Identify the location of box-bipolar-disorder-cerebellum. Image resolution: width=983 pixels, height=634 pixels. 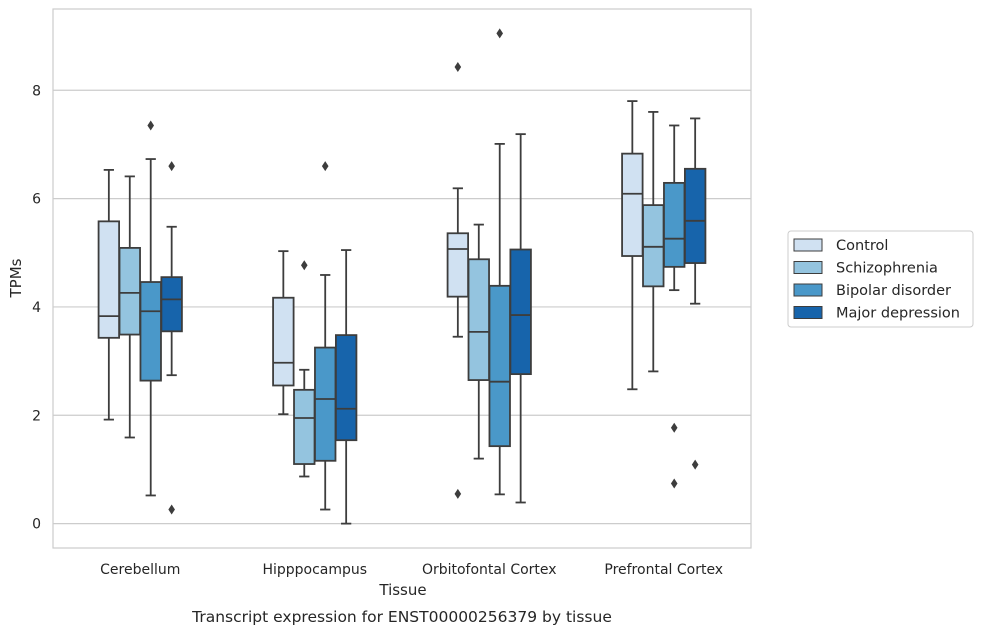
(150, 308).